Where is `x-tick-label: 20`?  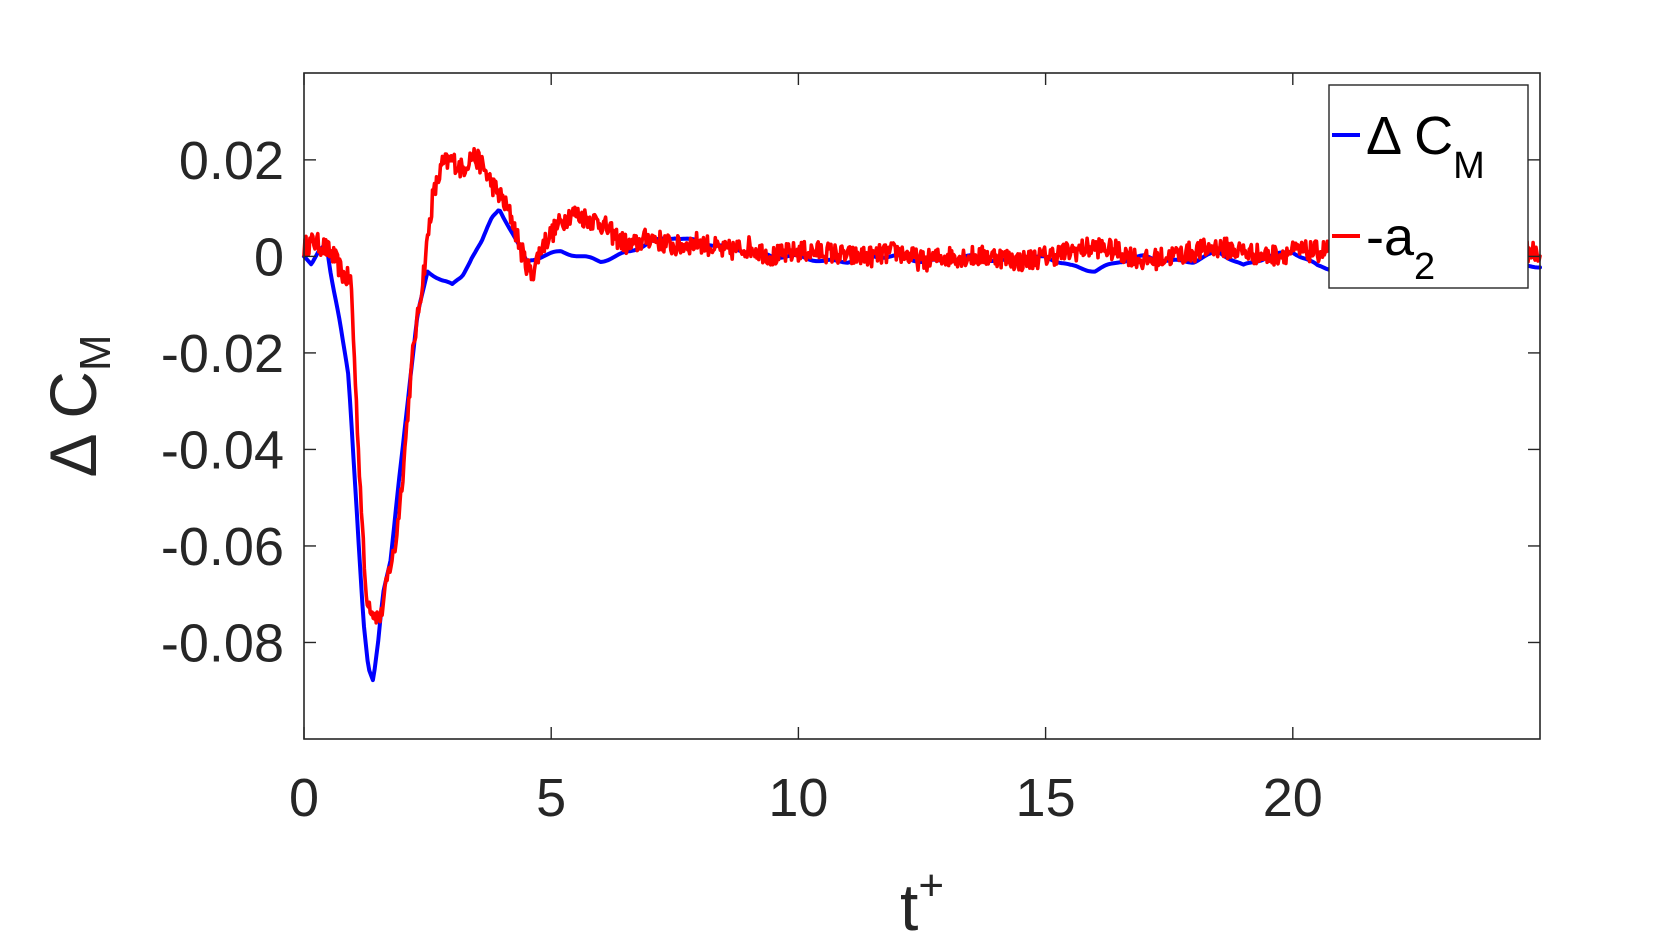
x-tick-label: 20 is located at coordinates (1293, 798).